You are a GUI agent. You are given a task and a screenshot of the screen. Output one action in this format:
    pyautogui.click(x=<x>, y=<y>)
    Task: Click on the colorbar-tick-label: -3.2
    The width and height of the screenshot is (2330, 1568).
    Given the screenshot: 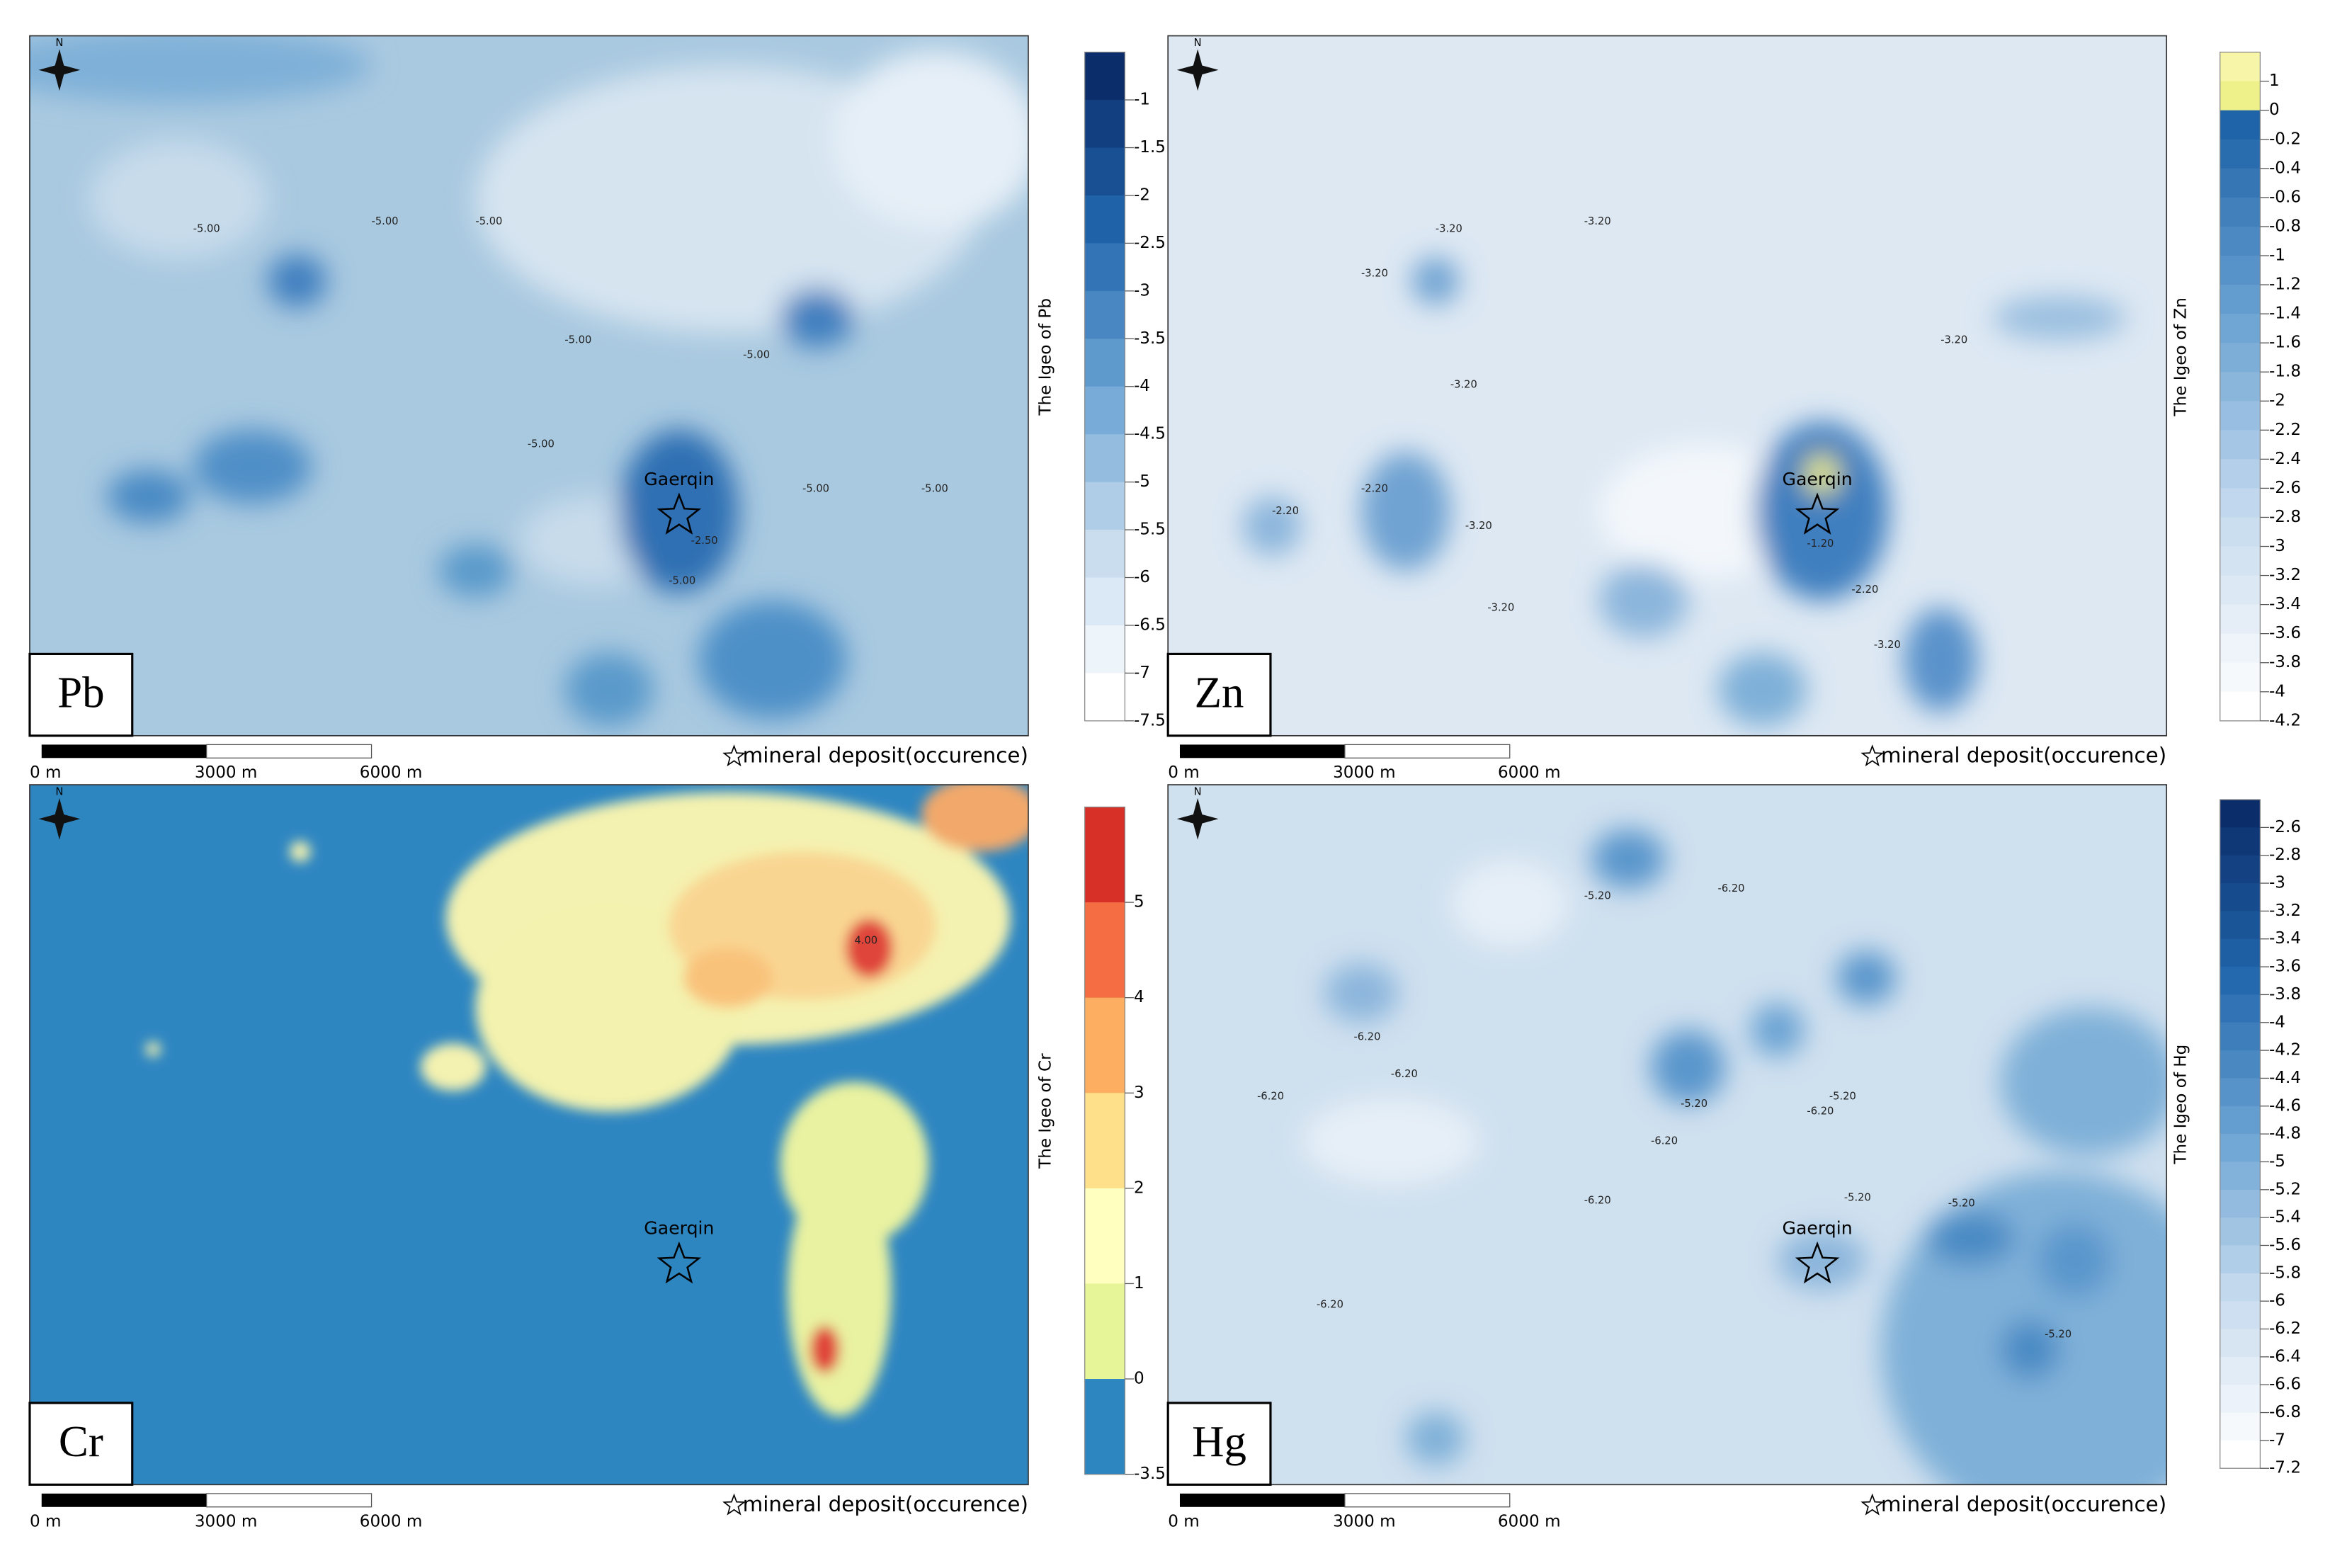 What is the action you would take?
    pyautogui.click(x=2285, y=911)
    